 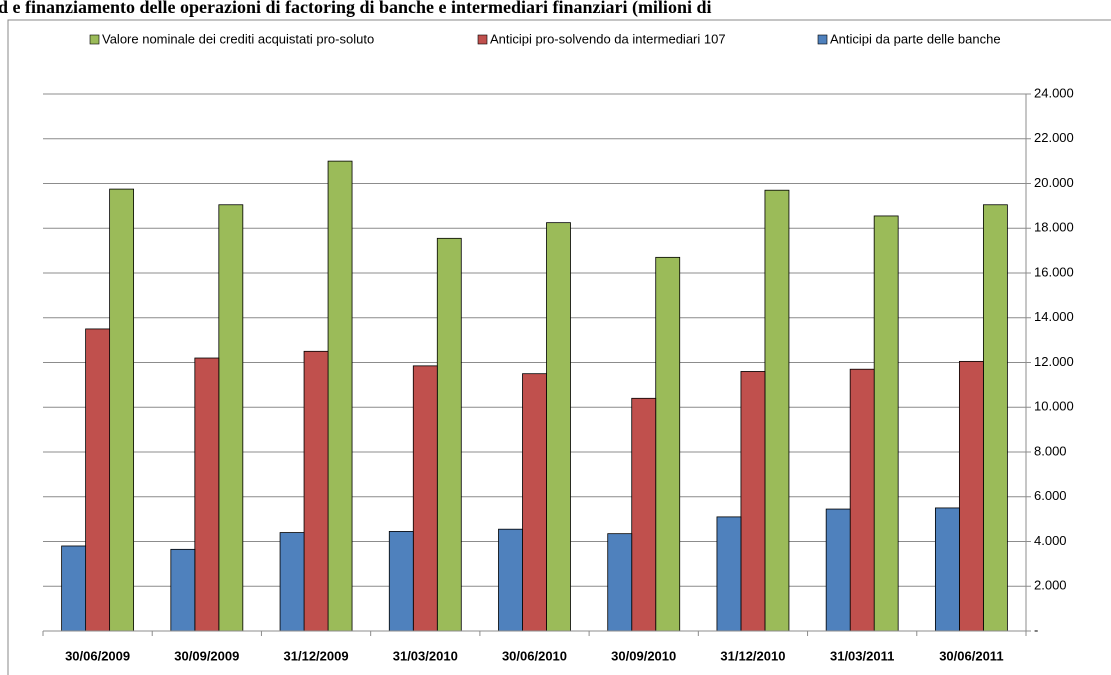 I want to click on x-tick-label: 31/12/2010, so click(x=752, y=655).